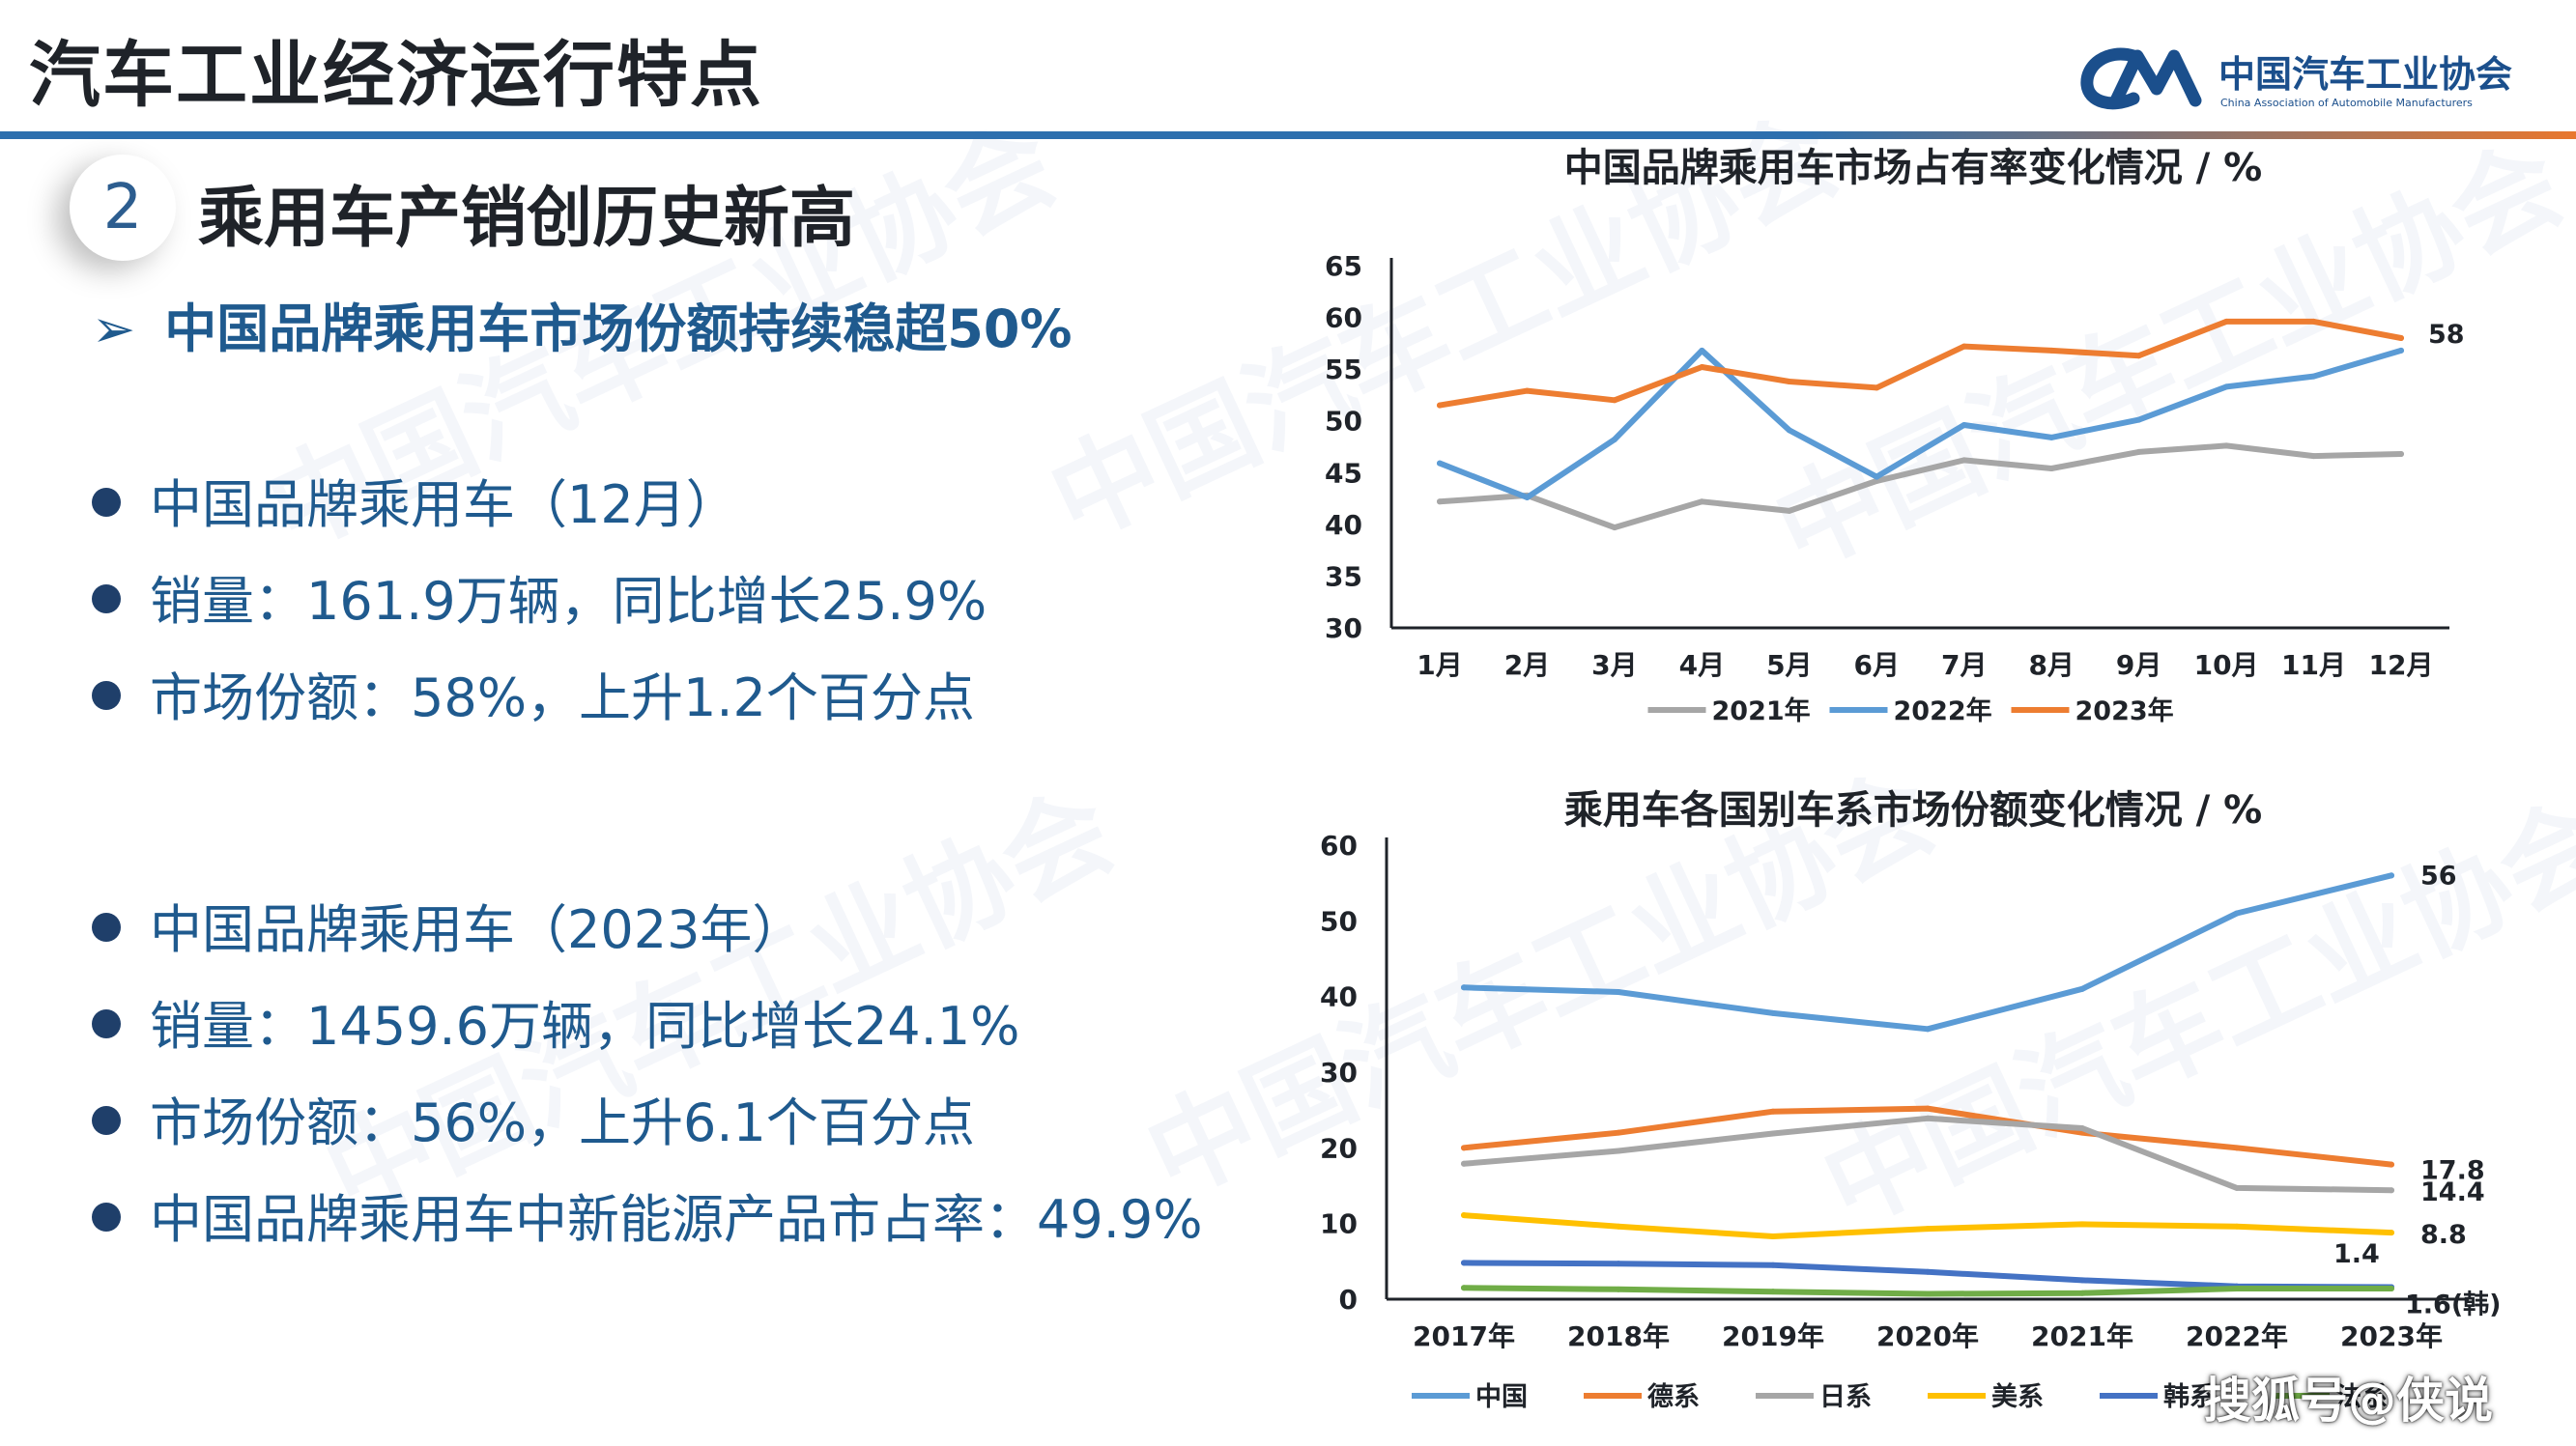 The width and height of the screenshot is (2576, 1446). I want to click on x-tick-label: 2021年, so click(2082, 1336).